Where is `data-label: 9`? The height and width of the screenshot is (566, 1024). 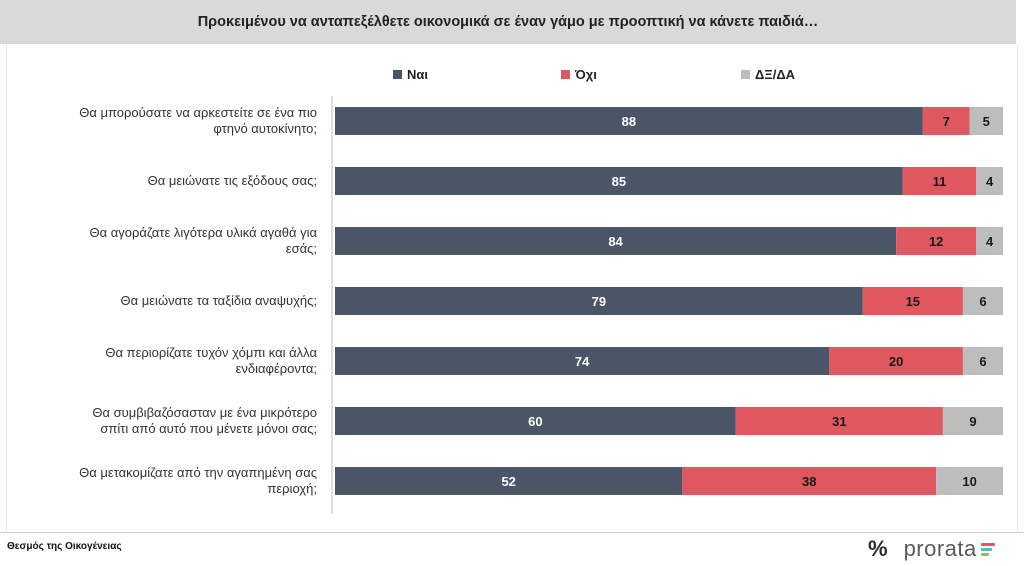
data-label: 9 is located at coordinates (972, 421).